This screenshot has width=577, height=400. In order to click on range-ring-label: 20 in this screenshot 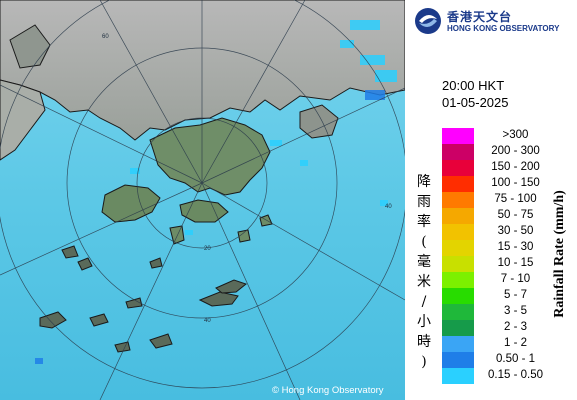, I will do `click(207, 249)`.